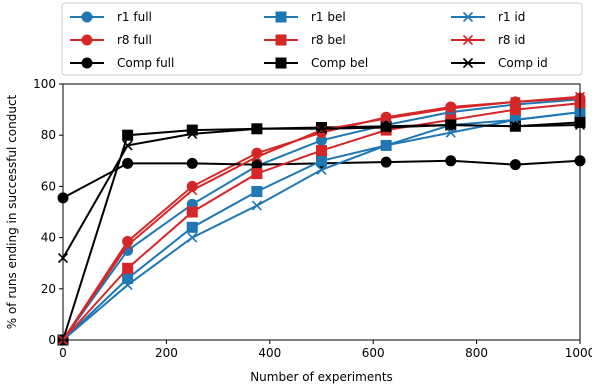 Image resolution: width=592 pixels, height=390 pixels. Describe the element at coordinates (373, 353) in the screenshot. I see `x-tick-label: 600` at that location.